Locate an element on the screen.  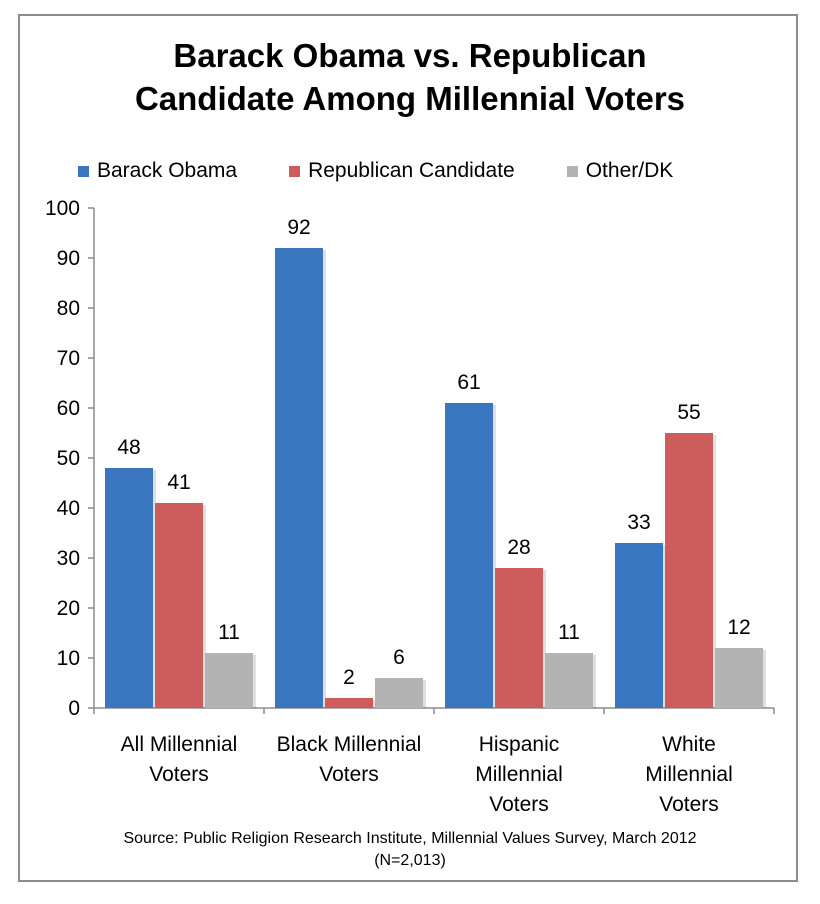
y-tick-label: 70 is located at coordinates (68, 358).